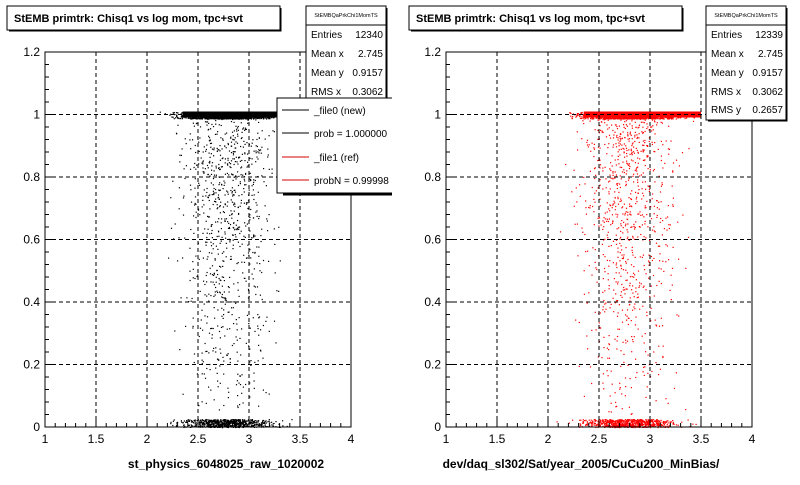 The image size is (800, 485). Describe the element at coordinates (369, 35) in the screenshot. I see `left-stats-entries-value: 12340` at that location.